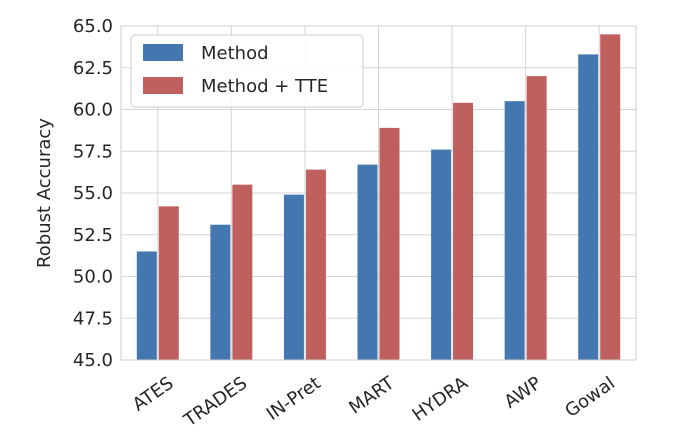 The height and width of the screenshot is (434, 686). I want to click on y-tick-label: 60.0, so click(93, 110).